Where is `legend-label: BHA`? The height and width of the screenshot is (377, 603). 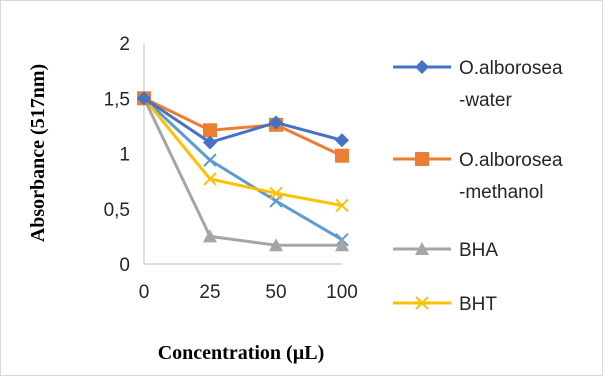 legend-label: BHA is located at coordinates (478, 250).